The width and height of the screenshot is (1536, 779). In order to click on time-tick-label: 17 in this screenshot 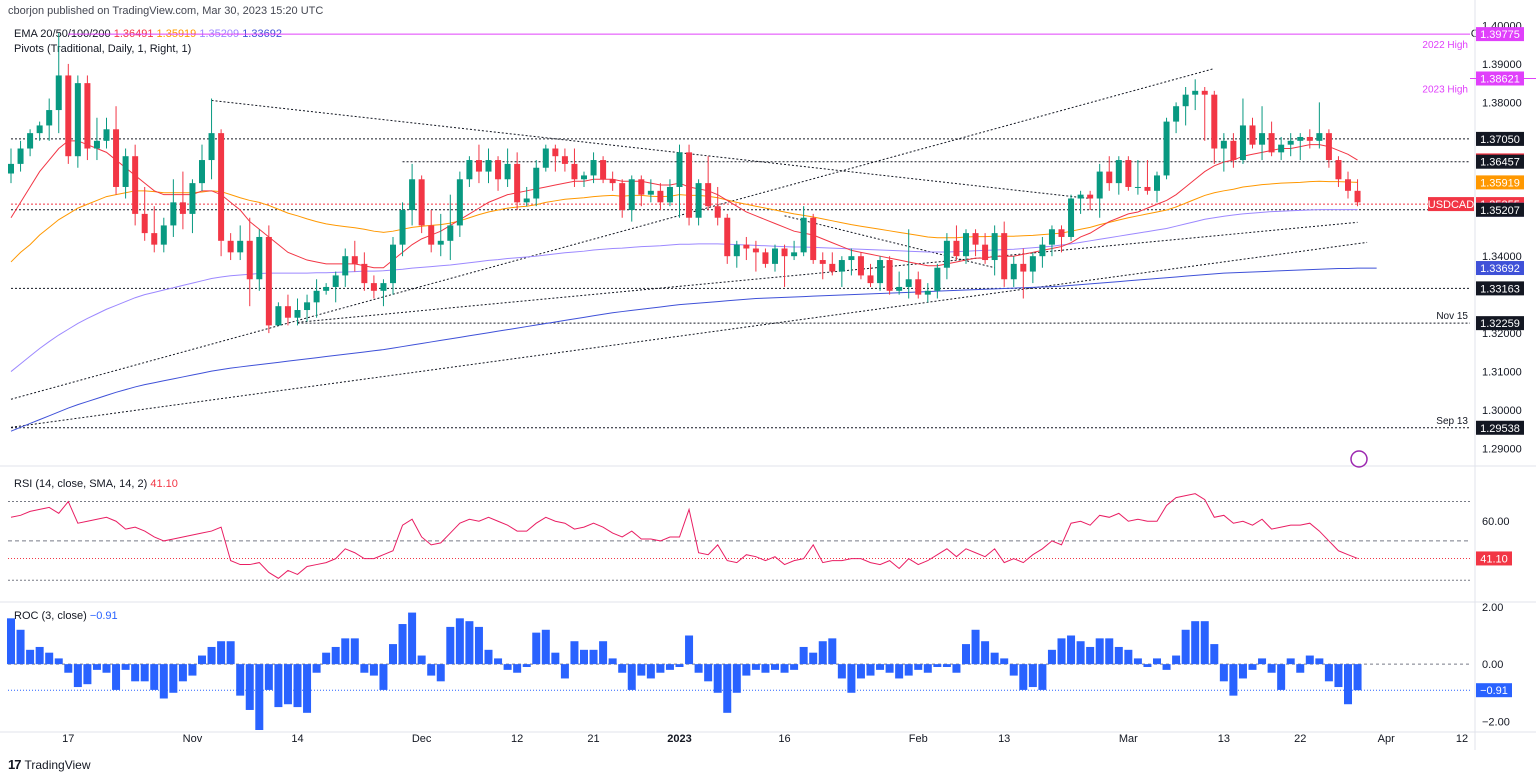, I will do `click(68, 739)`.